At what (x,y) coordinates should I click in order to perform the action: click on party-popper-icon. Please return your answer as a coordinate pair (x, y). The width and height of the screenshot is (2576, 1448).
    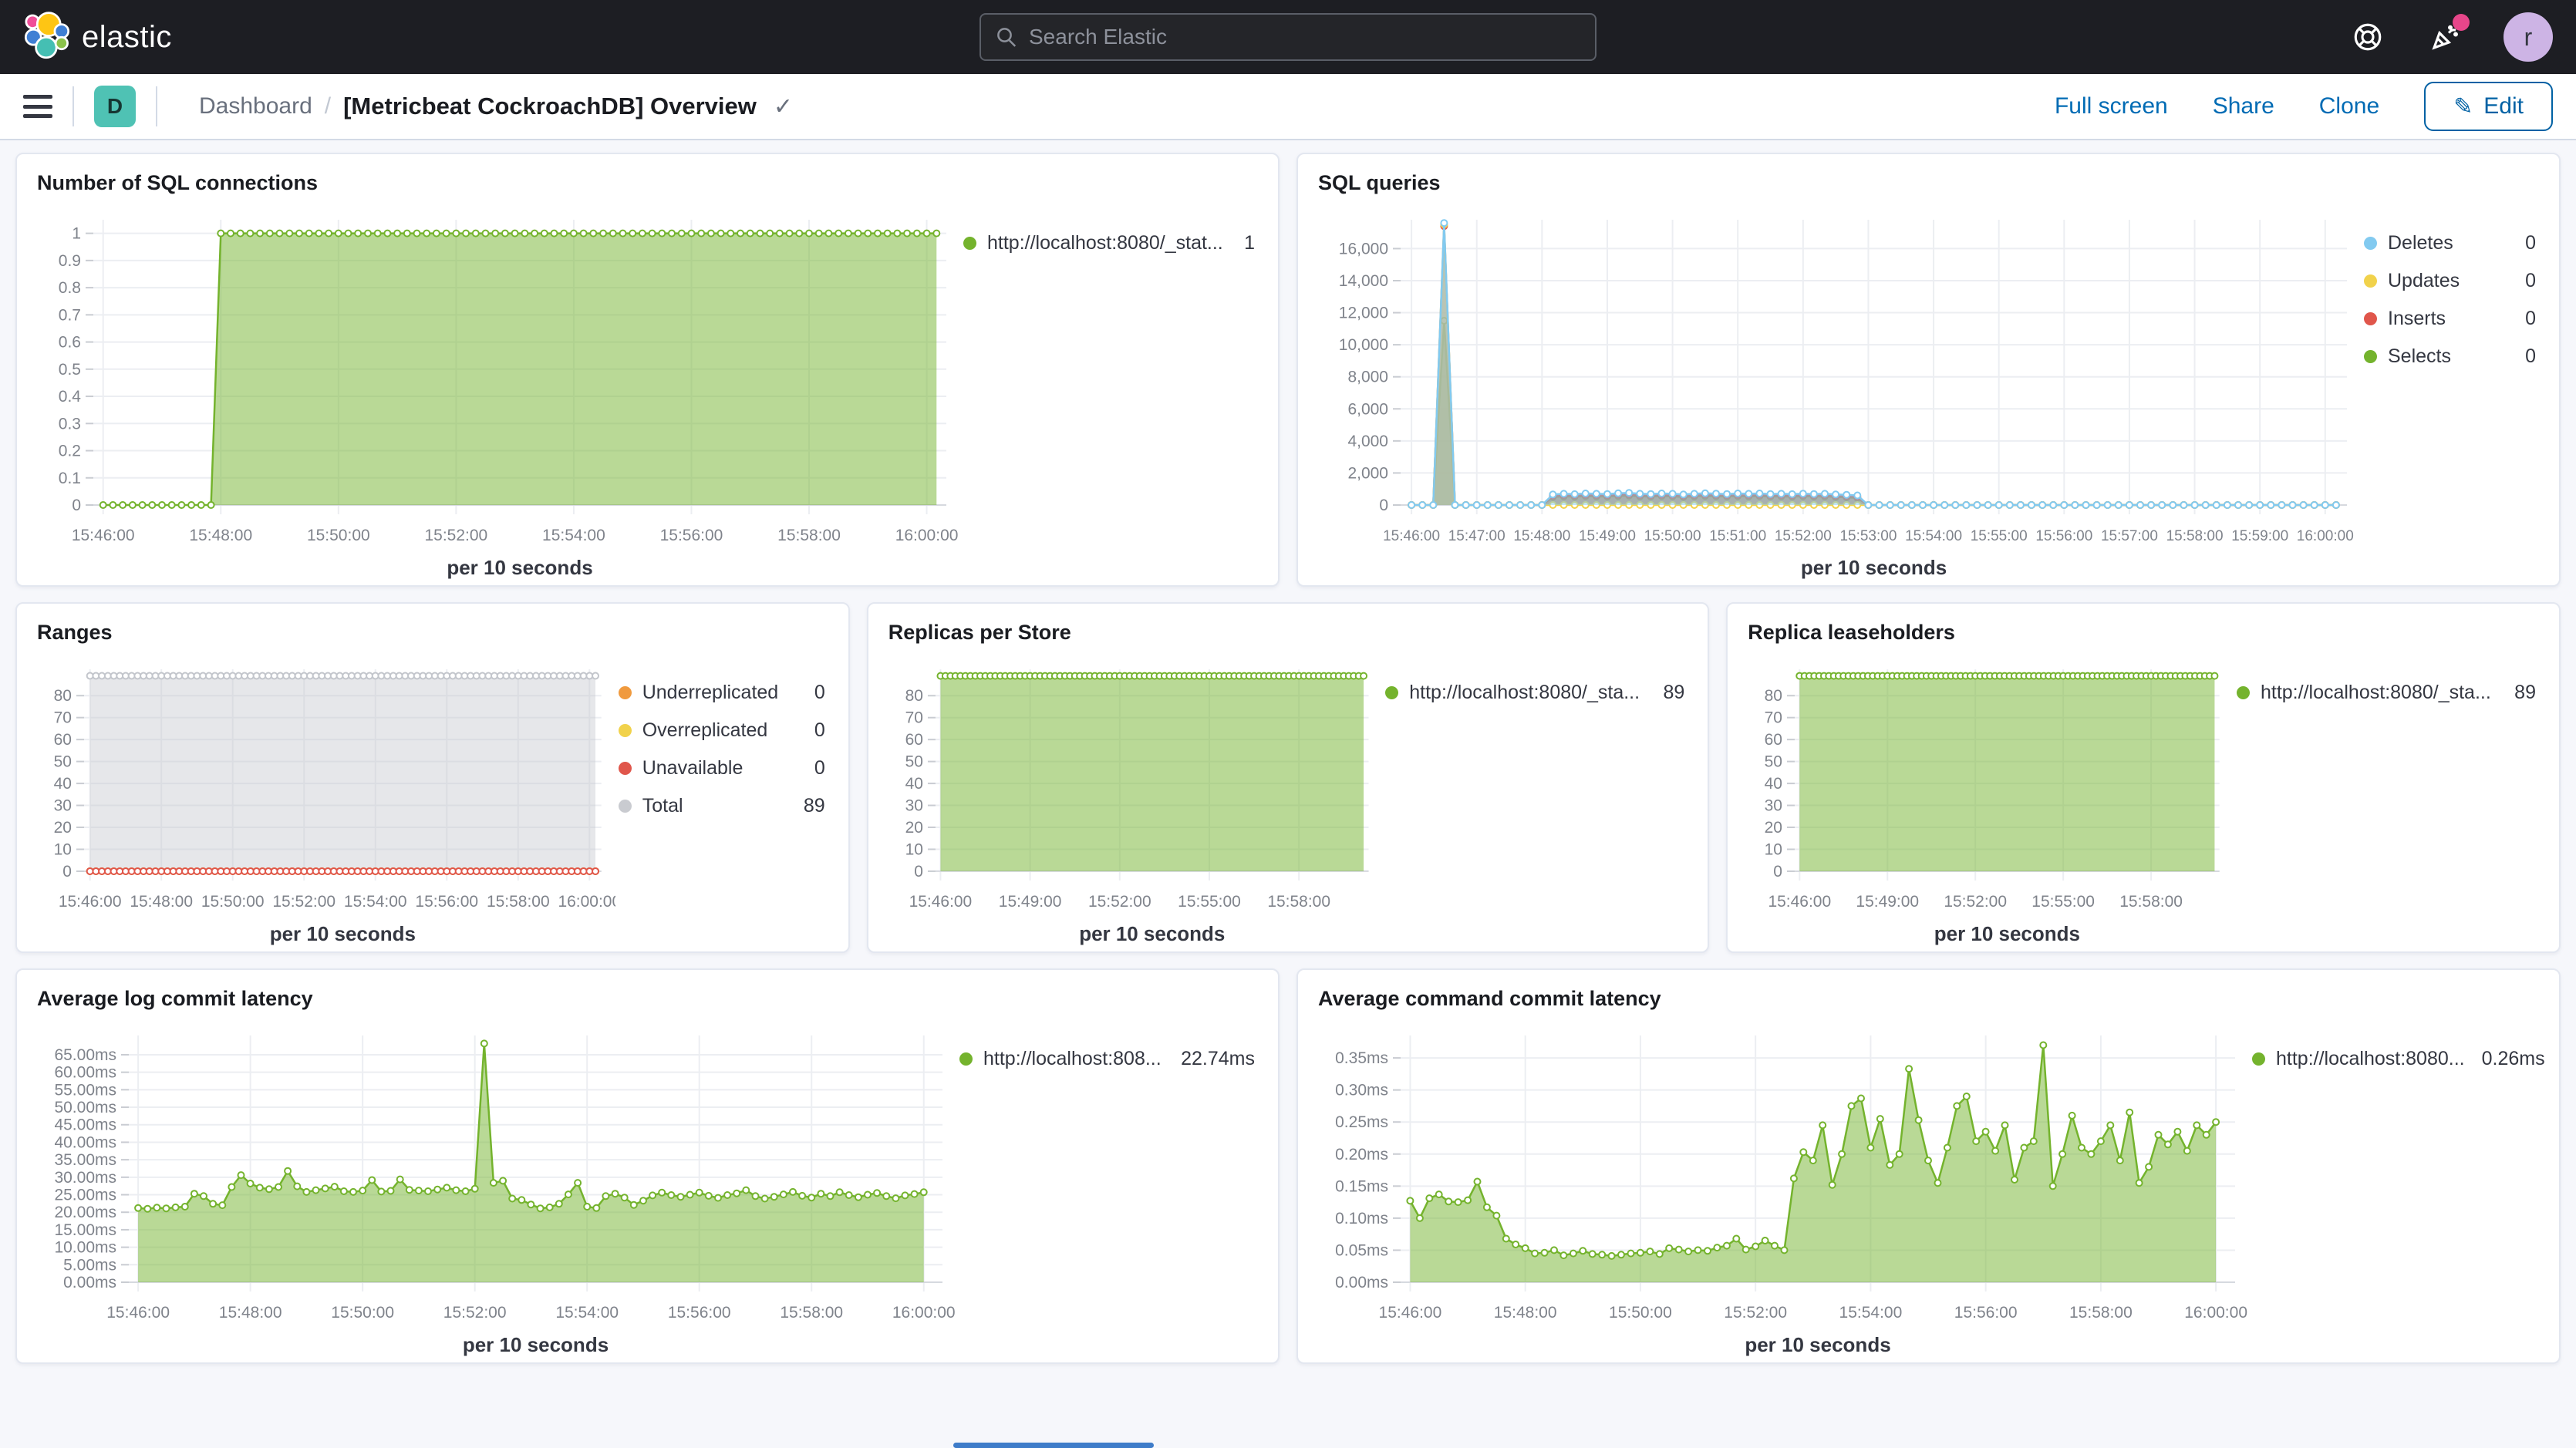
    Looking at the image, I should click on (2445, 37).